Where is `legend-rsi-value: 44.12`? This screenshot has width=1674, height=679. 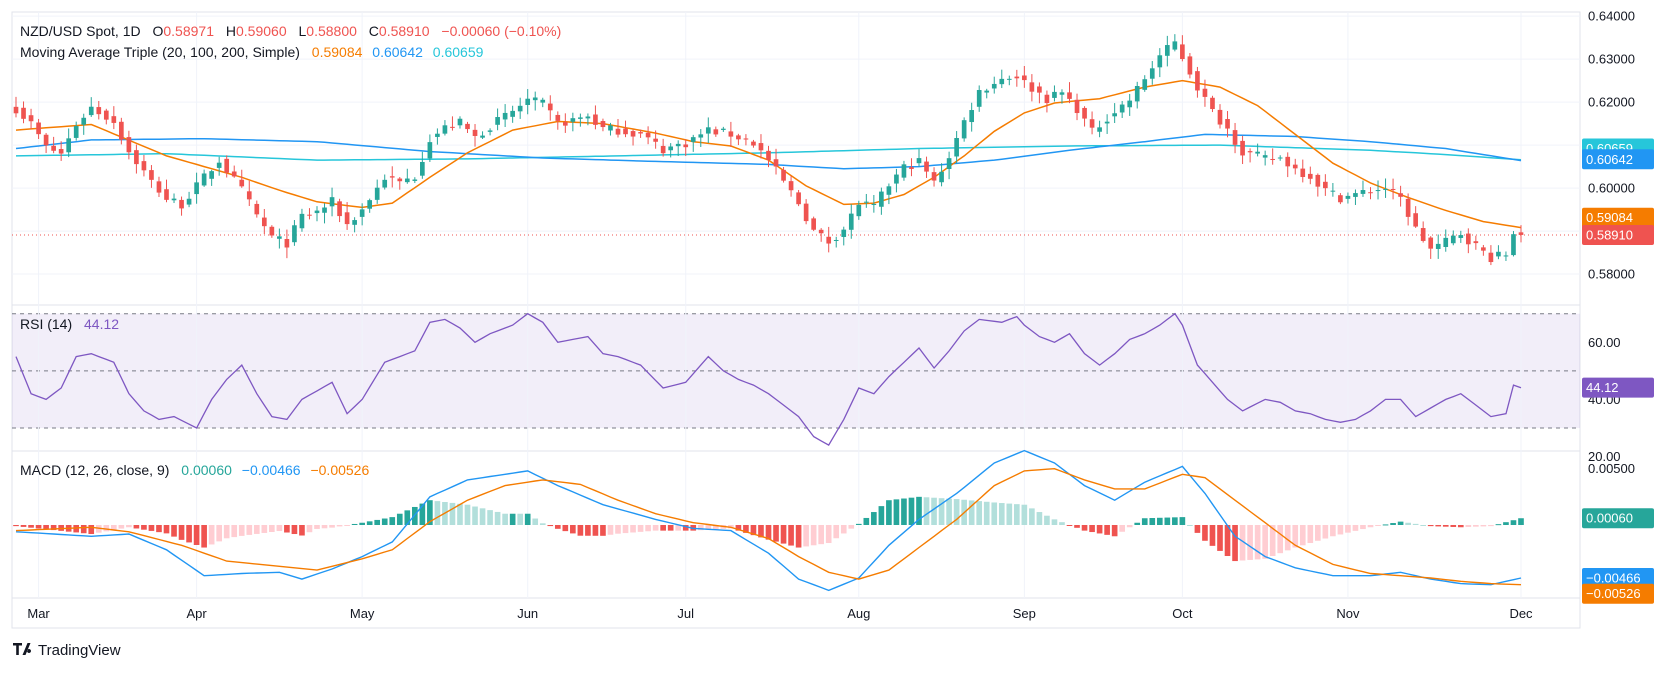 legend-rsi-value: 44.12 is located at coordinates (101, 324).